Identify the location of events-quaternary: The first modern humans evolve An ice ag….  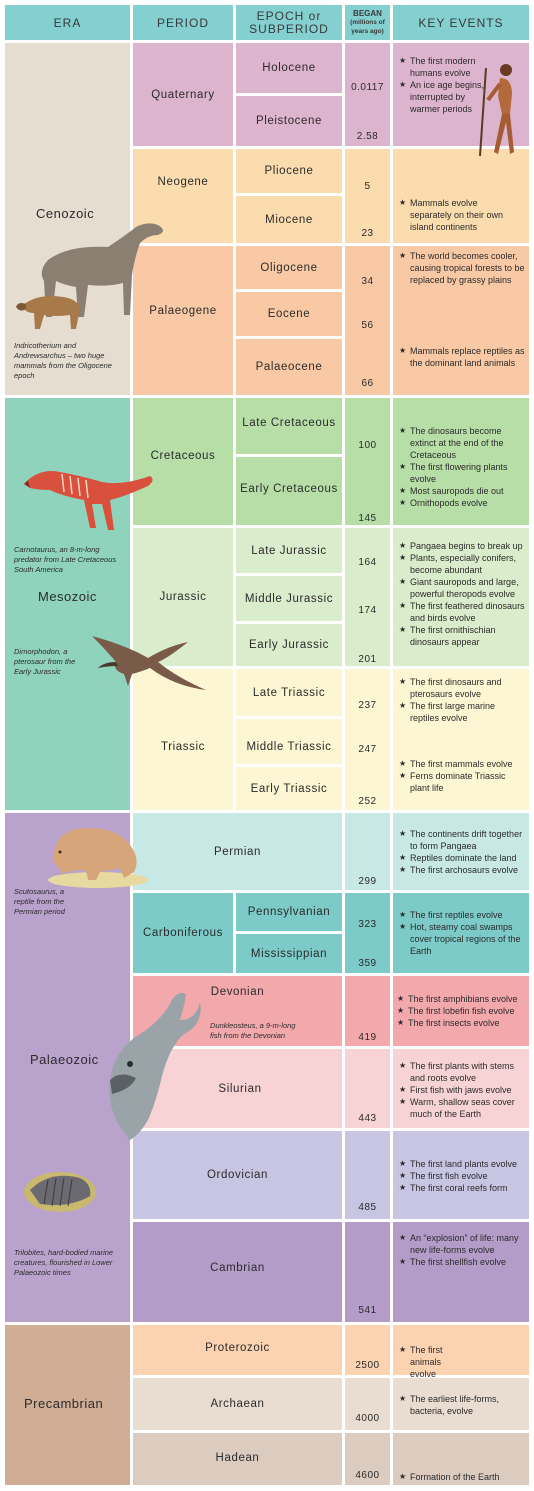
(442, 85).